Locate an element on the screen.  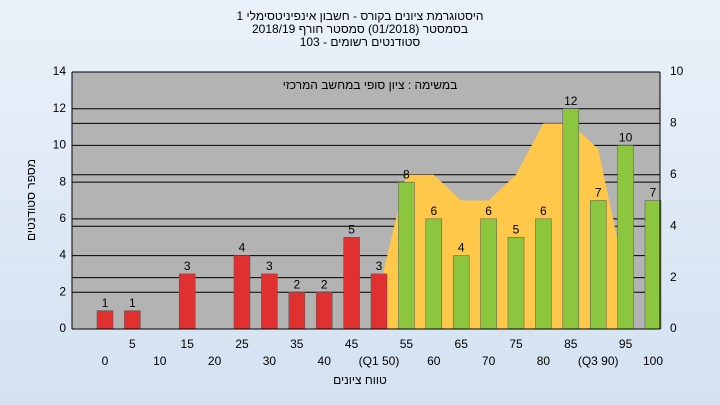
x-tick-label: 10 is located at coordinates (160, 361).